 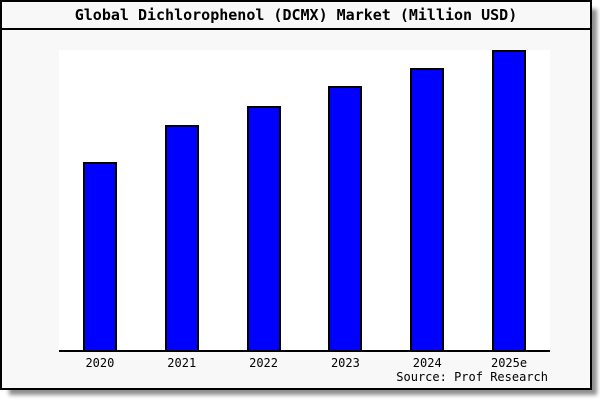 I want to click on bar-2023, so click(x=345, y=218).